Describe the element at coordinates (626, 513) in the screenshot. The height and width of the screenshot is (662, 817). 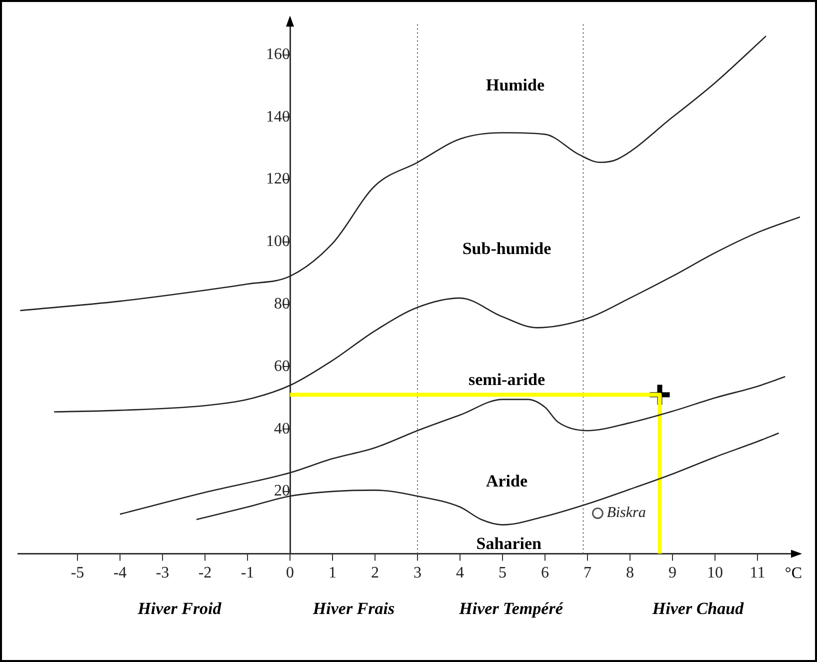
I see `series-label: Biskra` at that location.